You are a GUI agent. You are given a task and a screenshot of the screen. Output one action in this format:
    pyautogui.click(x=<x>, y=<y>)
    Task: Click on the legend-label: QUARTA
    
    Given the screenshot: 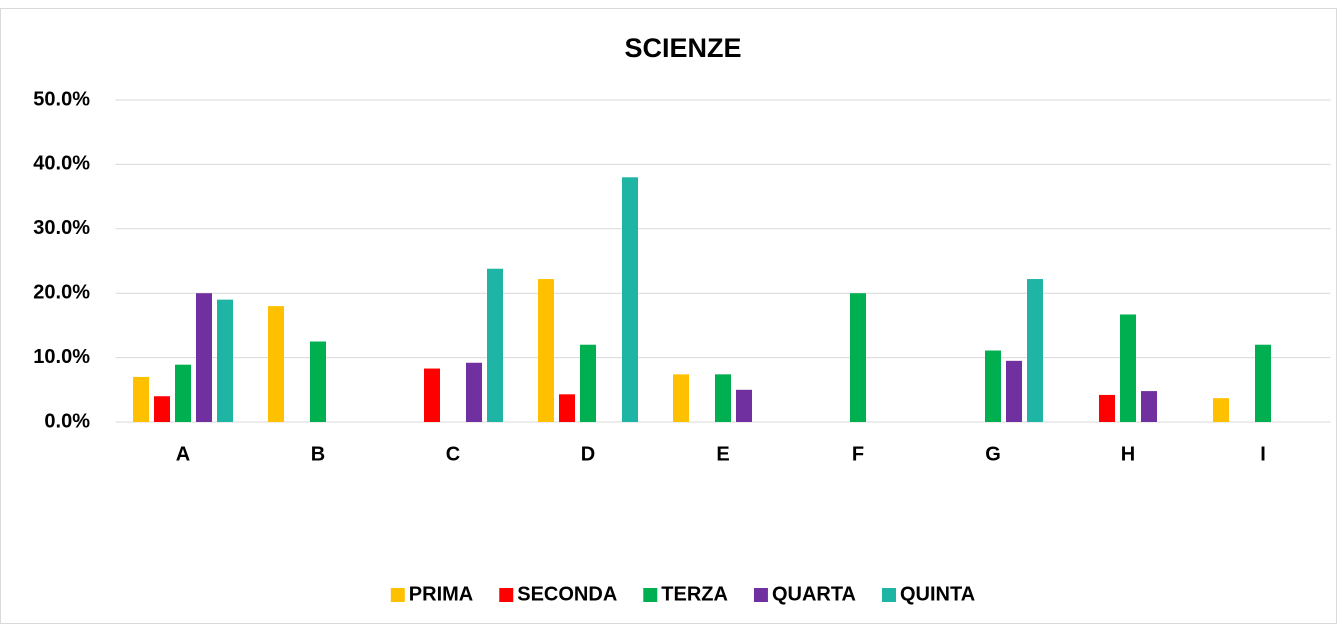 What is the action you would take?
    pyautogui.click(x=814, y=594)
    